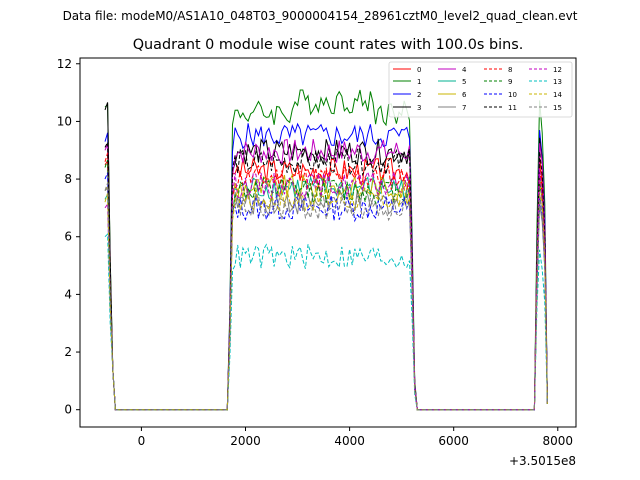 The image size is (640, 480). What do you see at coordinates (464, 108) in the screenshot?
I see `legend-label-7: 7` at bounding box center [464, 108].